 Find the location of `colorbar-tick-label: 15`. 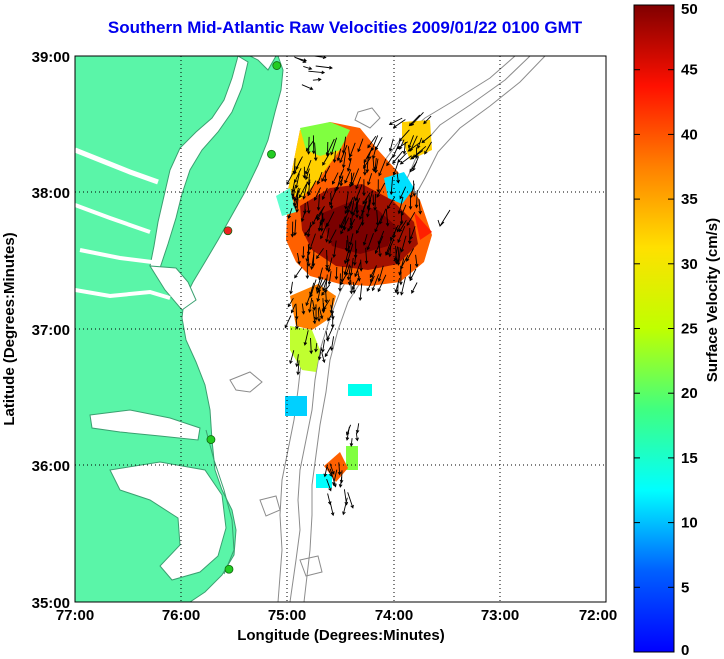

colorbar-tick-label: 15 is located at coordinates (689, 458).